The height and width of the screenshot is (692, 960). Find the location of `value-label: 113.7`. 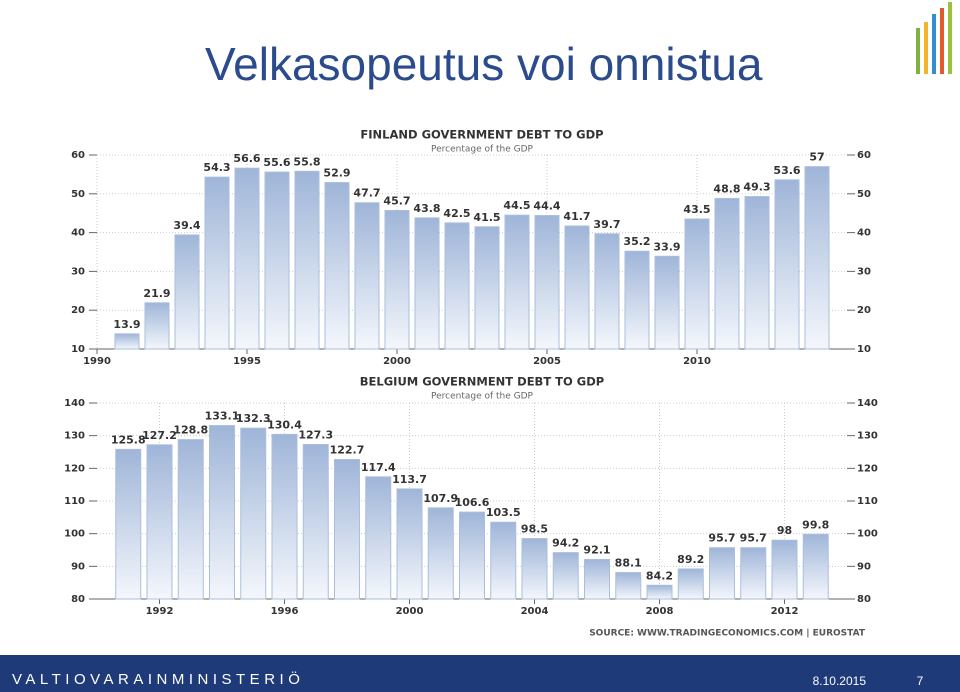

value-label: 113.7 is located at coordinates (409, 479).